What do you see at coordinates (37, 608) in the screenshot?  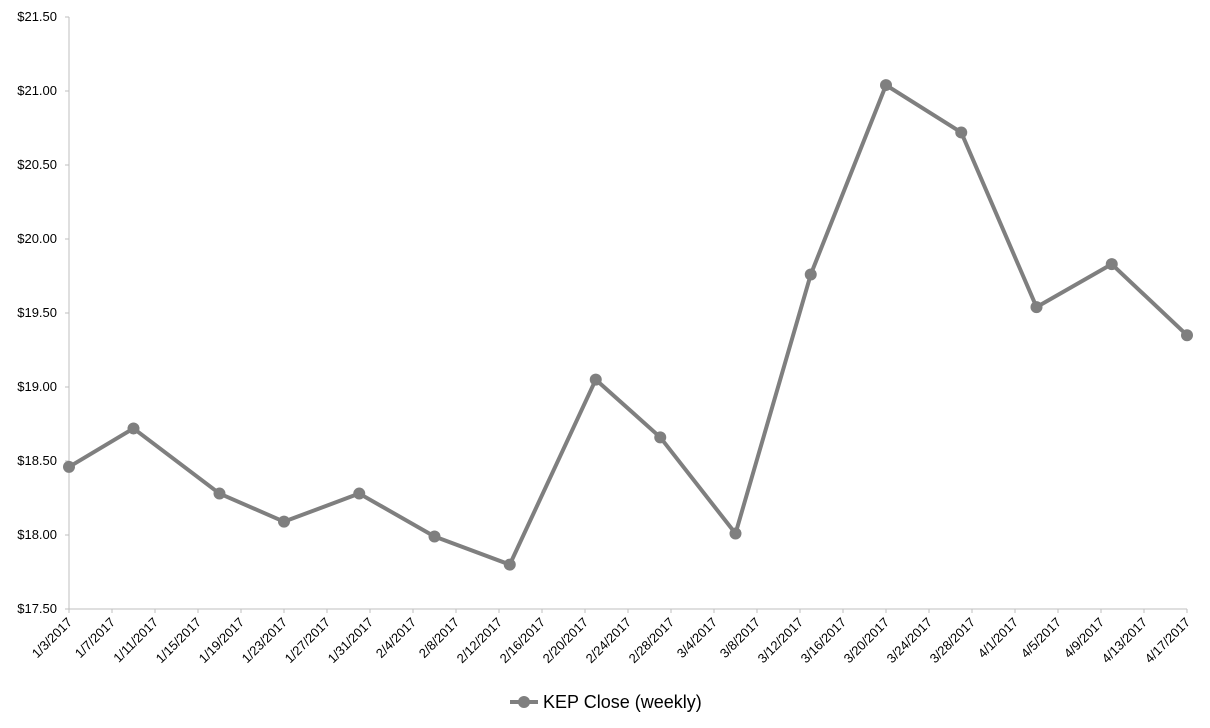 I see `y-tick-label: $17.50` at bounding box center [37, 608].